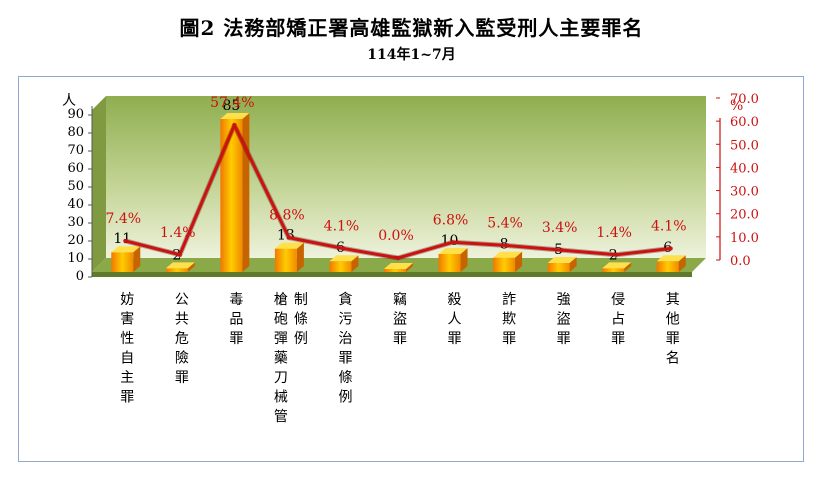 The image size is (823, 483). I want to click on category-label: 侵占罪, so click(618, 319).